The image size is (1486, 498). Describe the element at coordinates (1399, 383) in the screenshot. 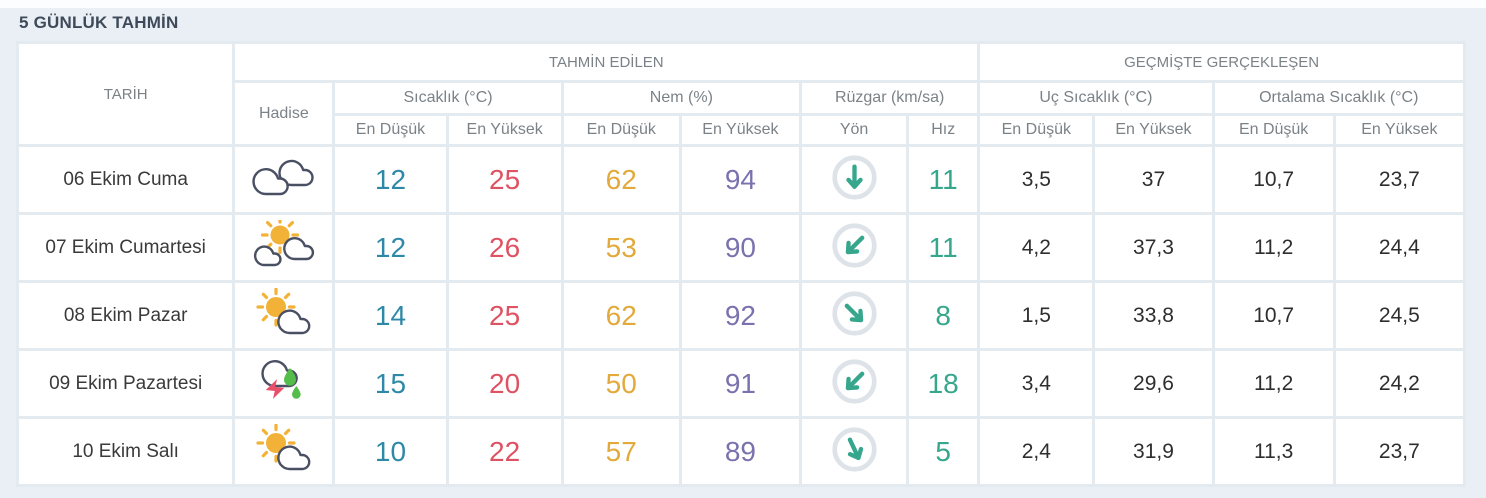

I see `past-average-max-cell: 24,2` at that location.